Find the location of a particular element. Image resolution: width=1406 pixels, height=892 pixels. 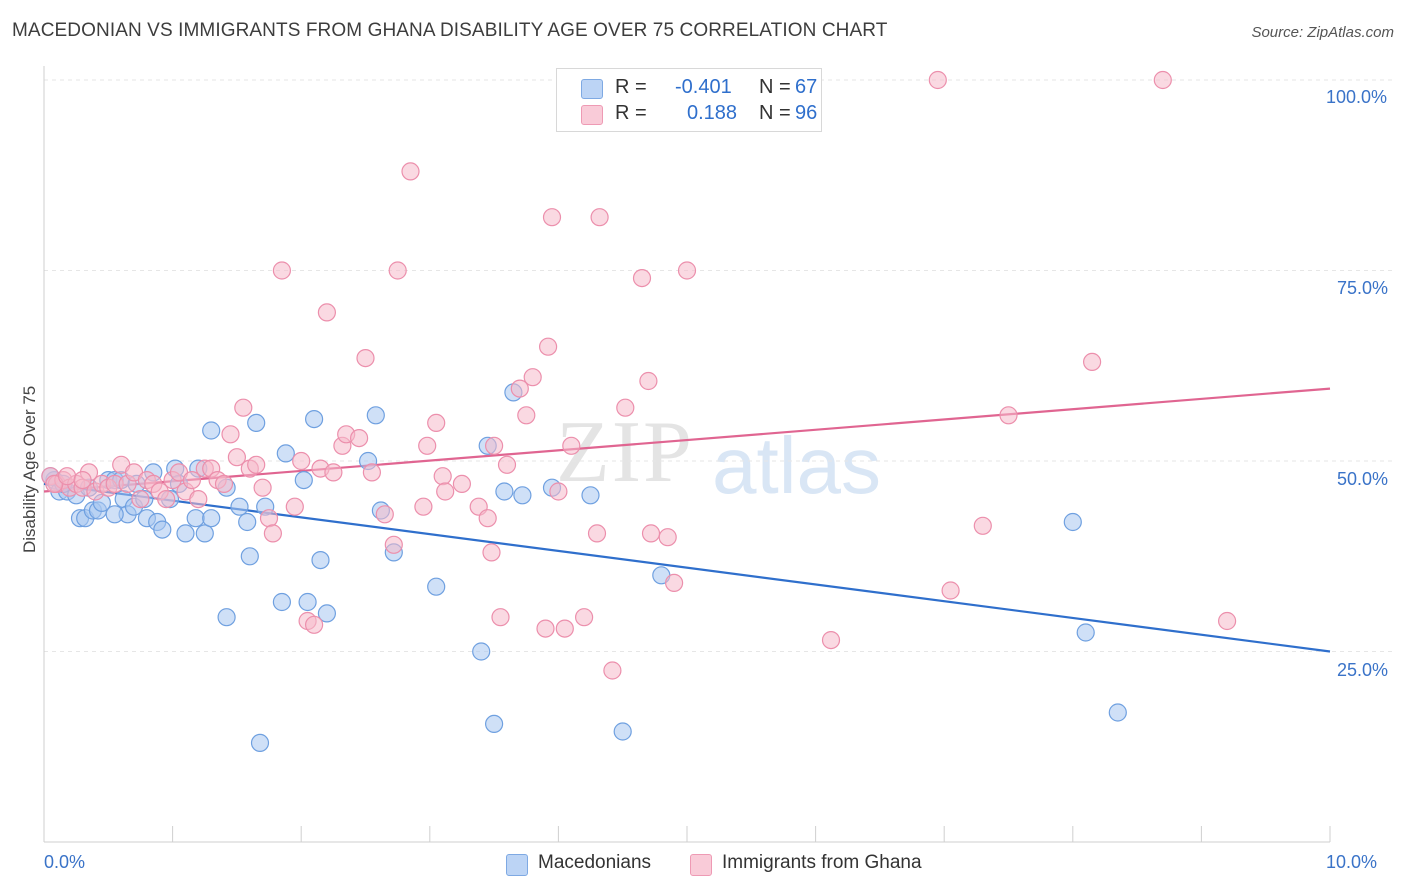

x-tick-max: 10.0% is located at coordinates (1352, 862).